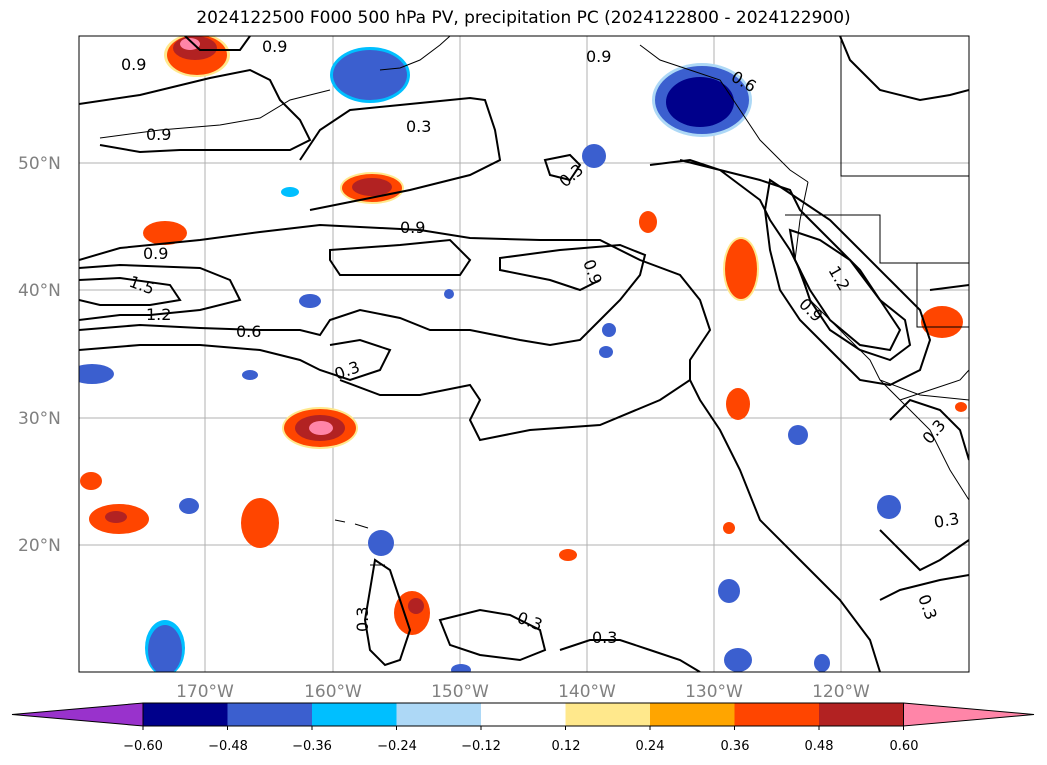  I want to click on lon-label: 160°W, so click(333, 692).